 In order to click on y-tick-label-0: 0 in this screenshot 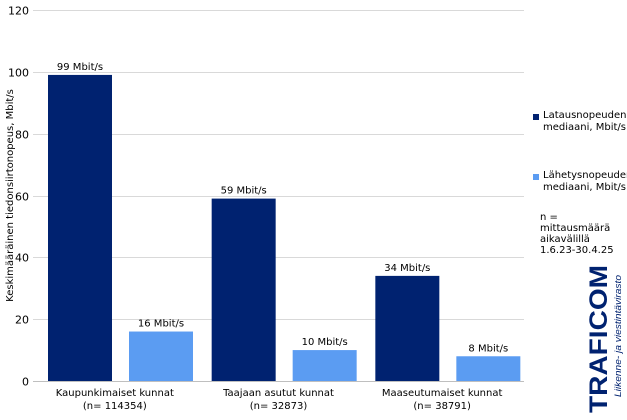, I will do `click(25, 382)`.